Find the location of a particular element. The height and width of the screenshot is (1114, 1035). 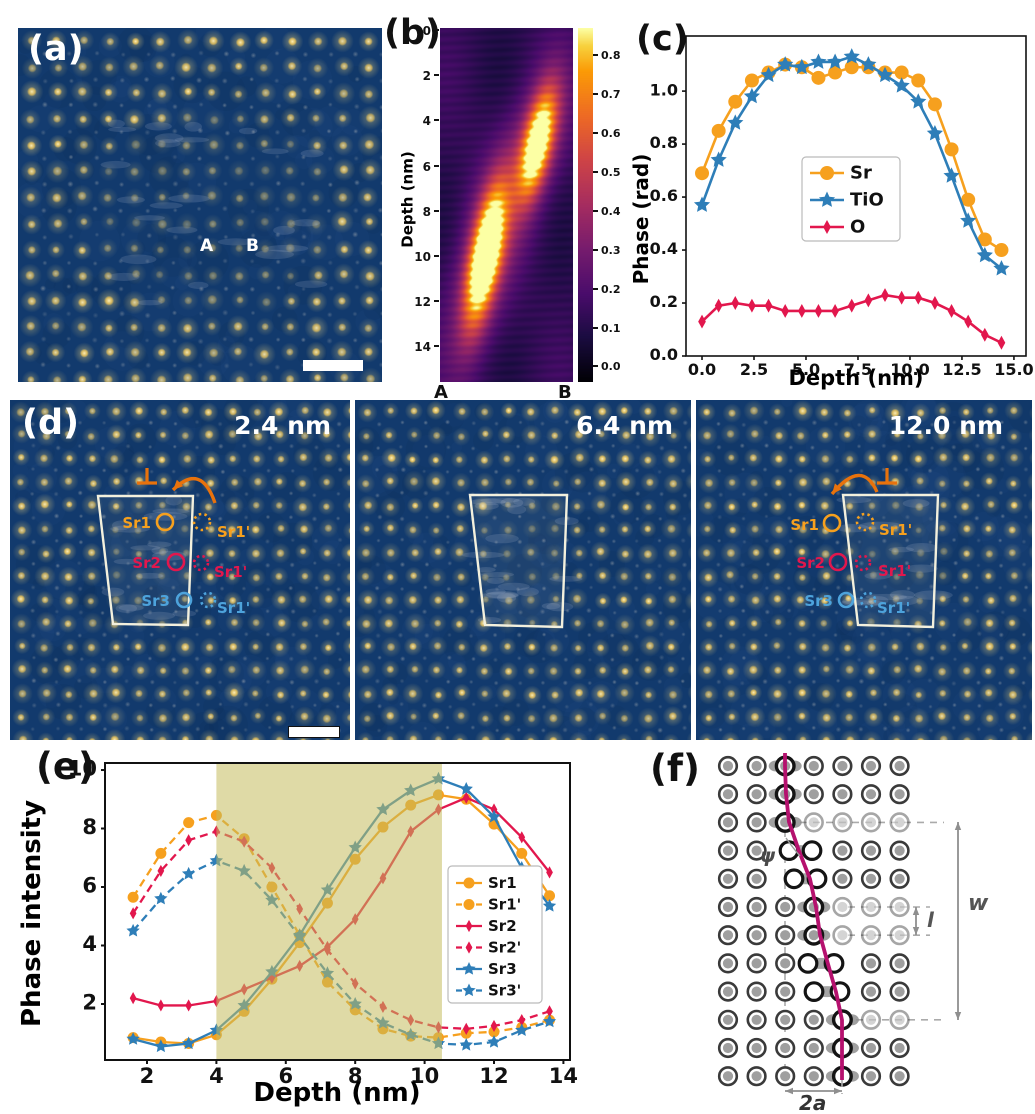

l-label: l is located at coordinates (931, 920).